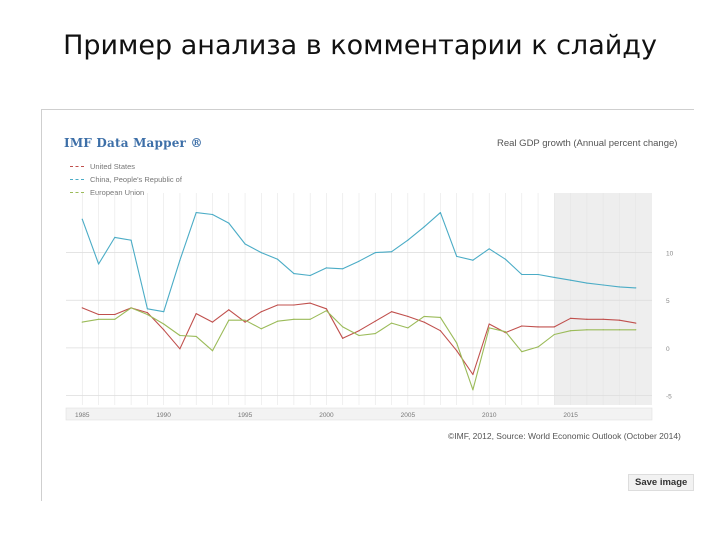  What do you see at coordinates (522, 274) in the screenshot?
I see `data-point-china-2012` at bounding box center [522, 274].